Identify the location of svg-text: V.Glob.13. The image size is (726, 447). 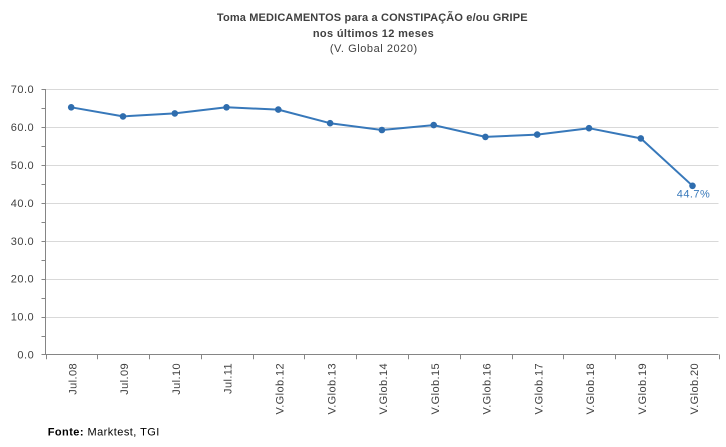
(332, 389).